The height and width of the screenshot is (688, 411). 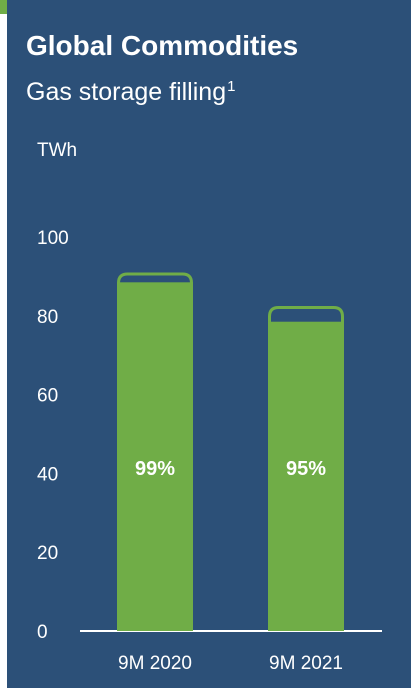 I want to click on accent-bar, so click(x=3, y=7).